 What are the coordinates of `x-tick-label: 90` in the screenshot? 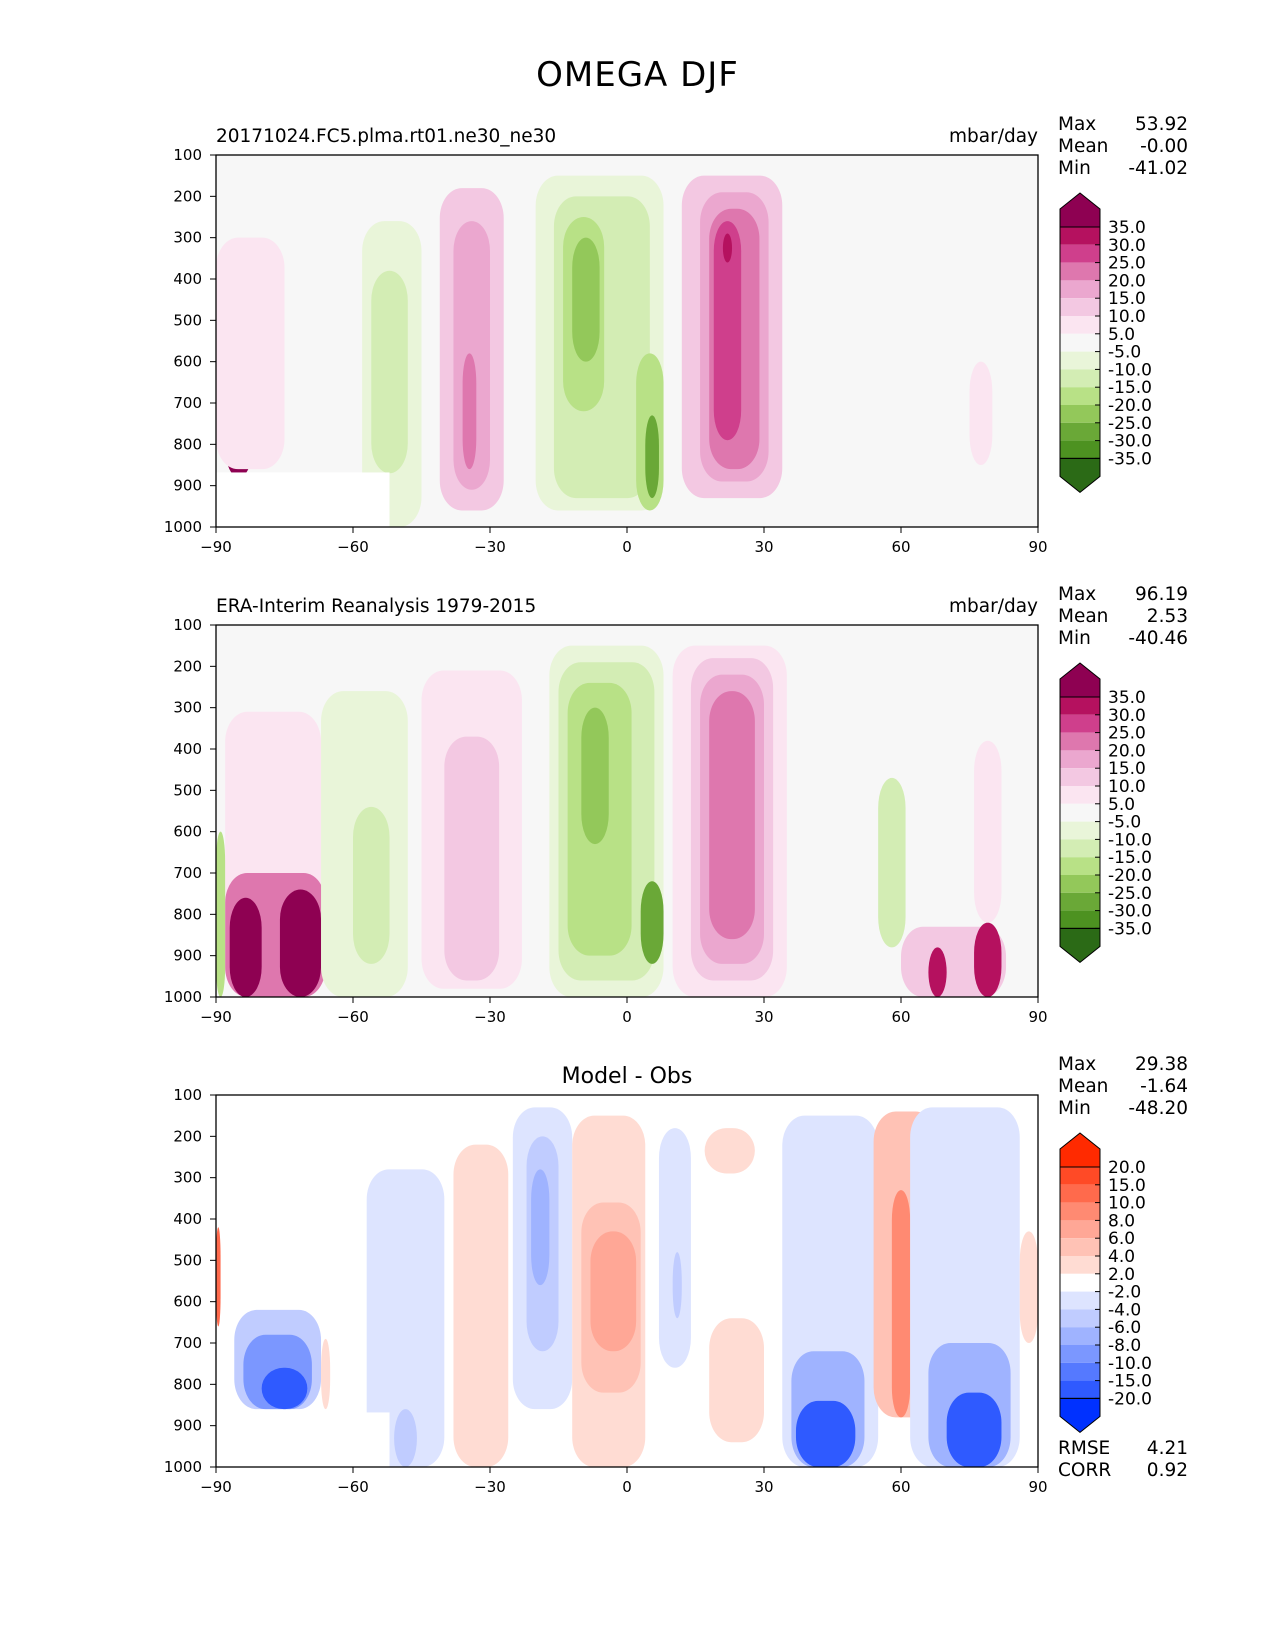 It's located at (1037, 1017).